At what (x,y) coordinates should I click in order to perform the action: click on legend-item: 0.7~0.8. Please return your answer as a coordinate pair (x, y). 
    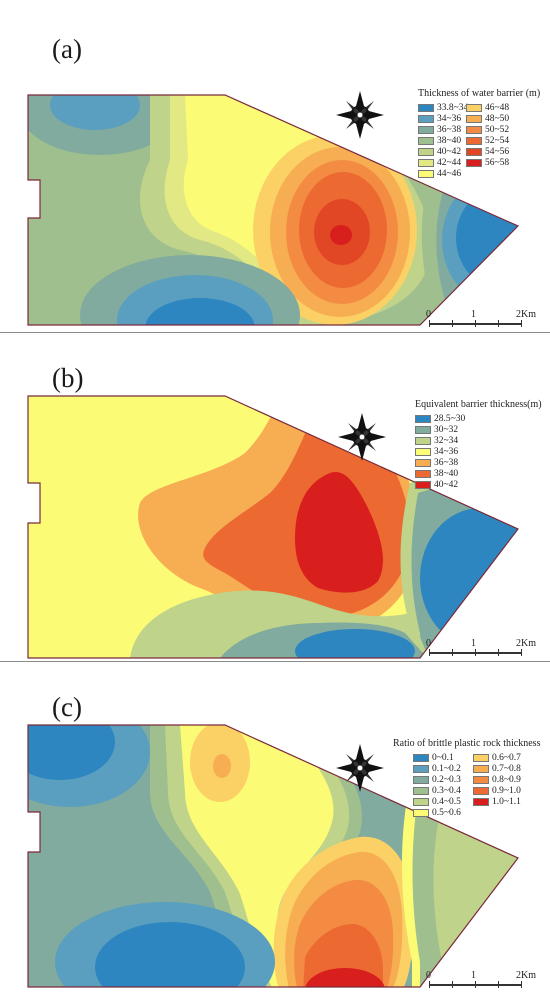
    Looking at the image, I should click on (501, 768).